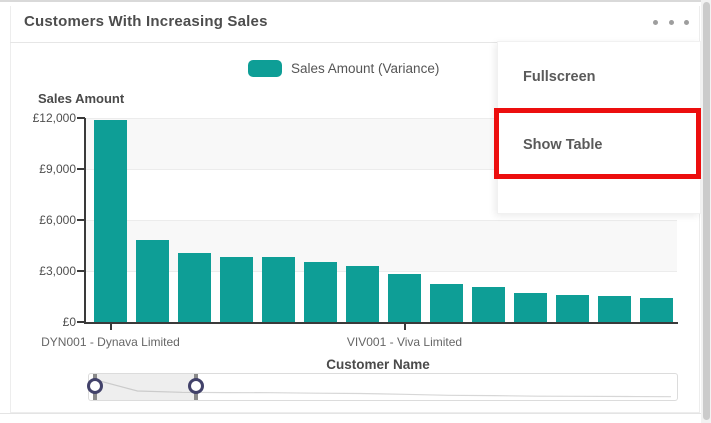 Image resolution: width=711 pixels, height=423 pixels. I want to click on y-axis-line, so click(85, 221).